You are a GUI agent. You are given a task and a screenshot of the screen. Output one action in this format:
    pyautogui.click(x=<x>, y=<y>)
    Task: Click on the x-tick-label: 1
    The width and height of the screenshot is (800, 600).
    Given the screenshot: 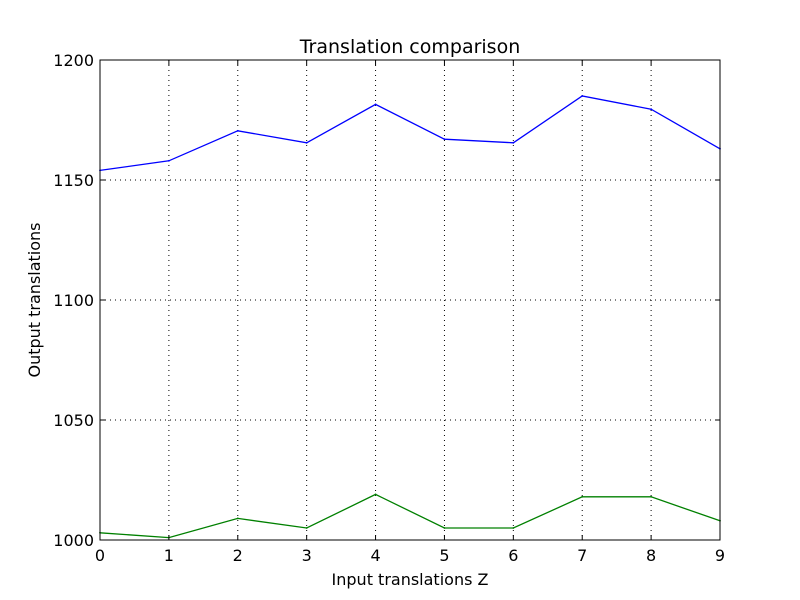 What is the action you would take?
    pyautogui.click(x=169, y=555)
    